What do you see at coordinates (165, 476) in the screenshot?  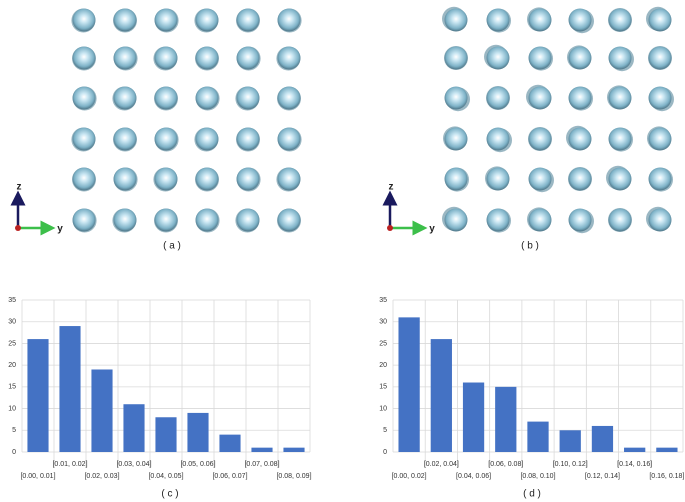 I see `x-tick-label: [0.04, 0.05]` at bounding box center [165, 476].